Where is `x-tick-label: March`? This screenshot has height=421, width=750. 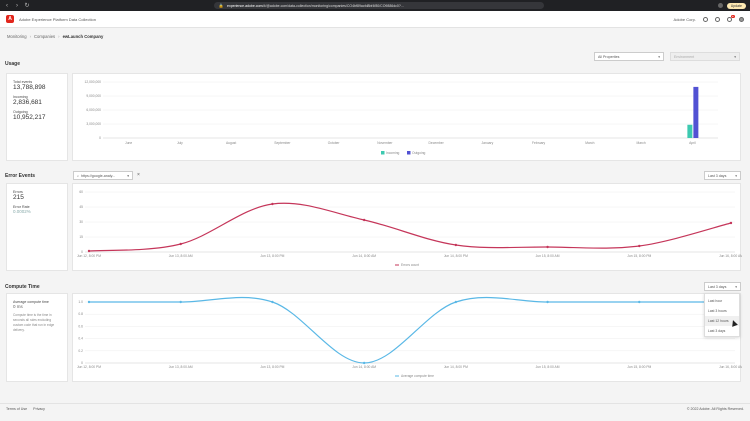 x-tick-label: March is located at coordinates (641, 143).